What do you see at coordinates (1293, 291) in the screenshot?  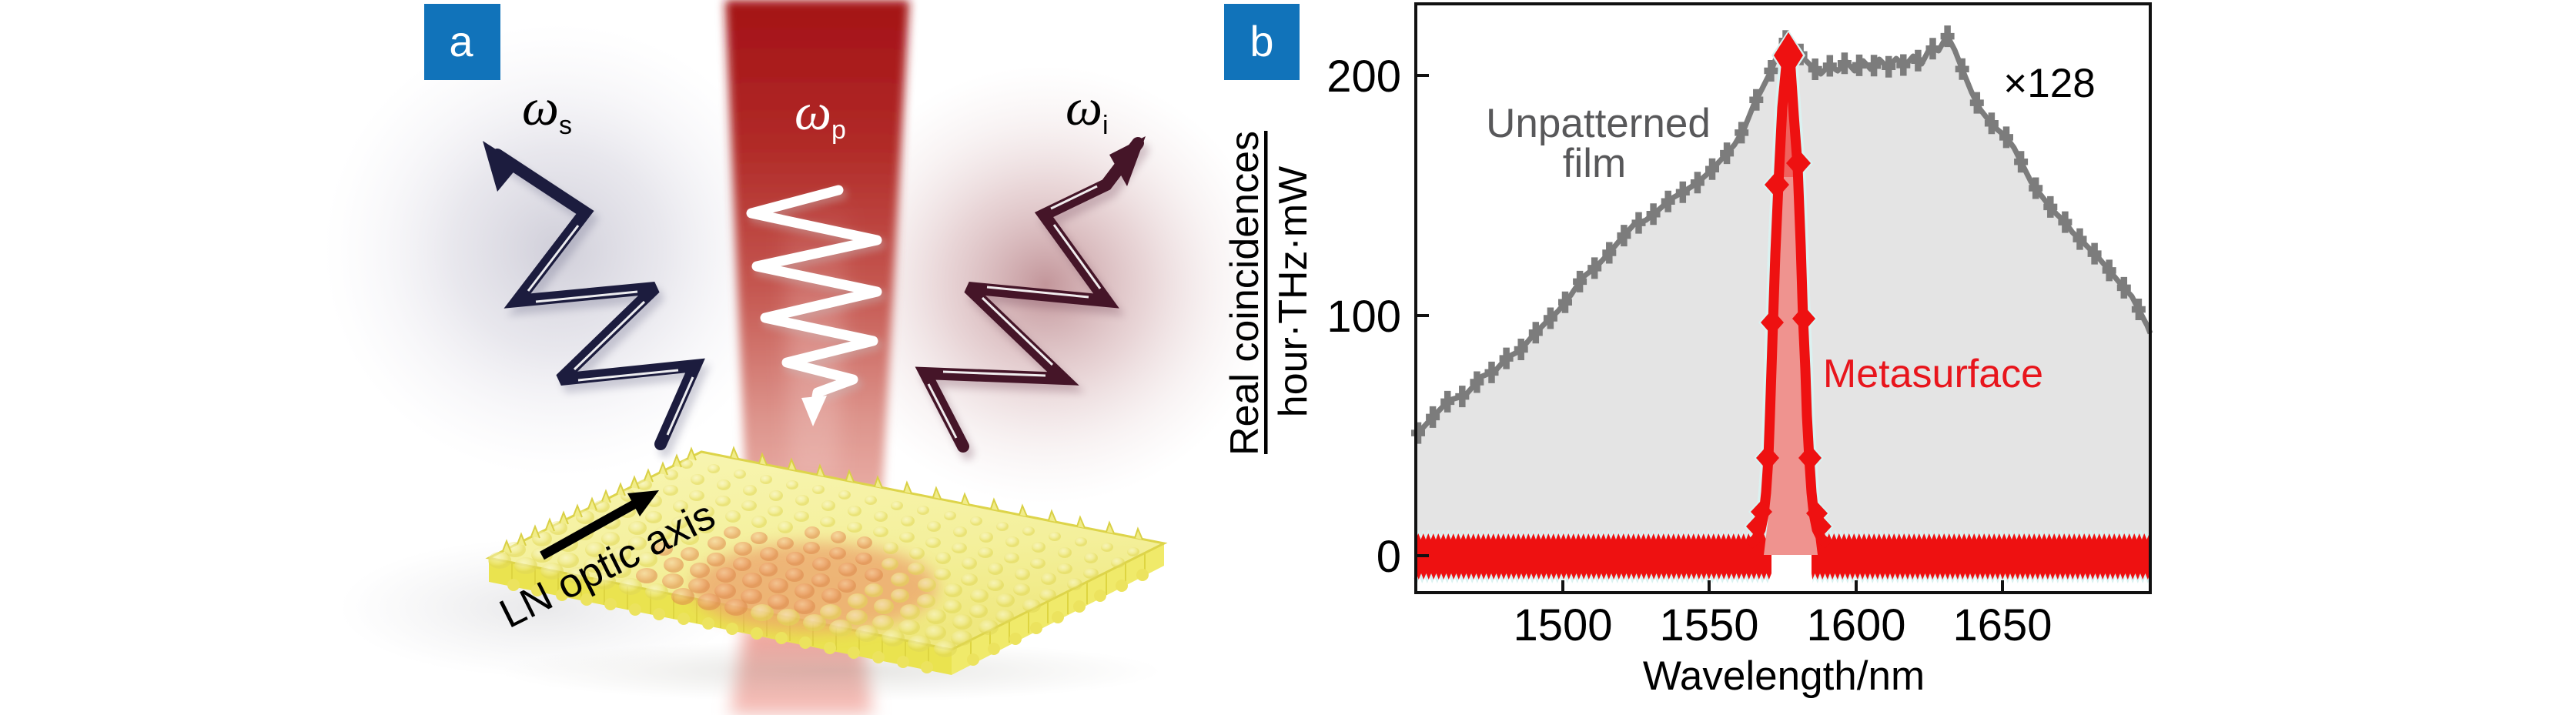 I see `svg-text: hour·THz·mW` at bounding box center [1293, 291].